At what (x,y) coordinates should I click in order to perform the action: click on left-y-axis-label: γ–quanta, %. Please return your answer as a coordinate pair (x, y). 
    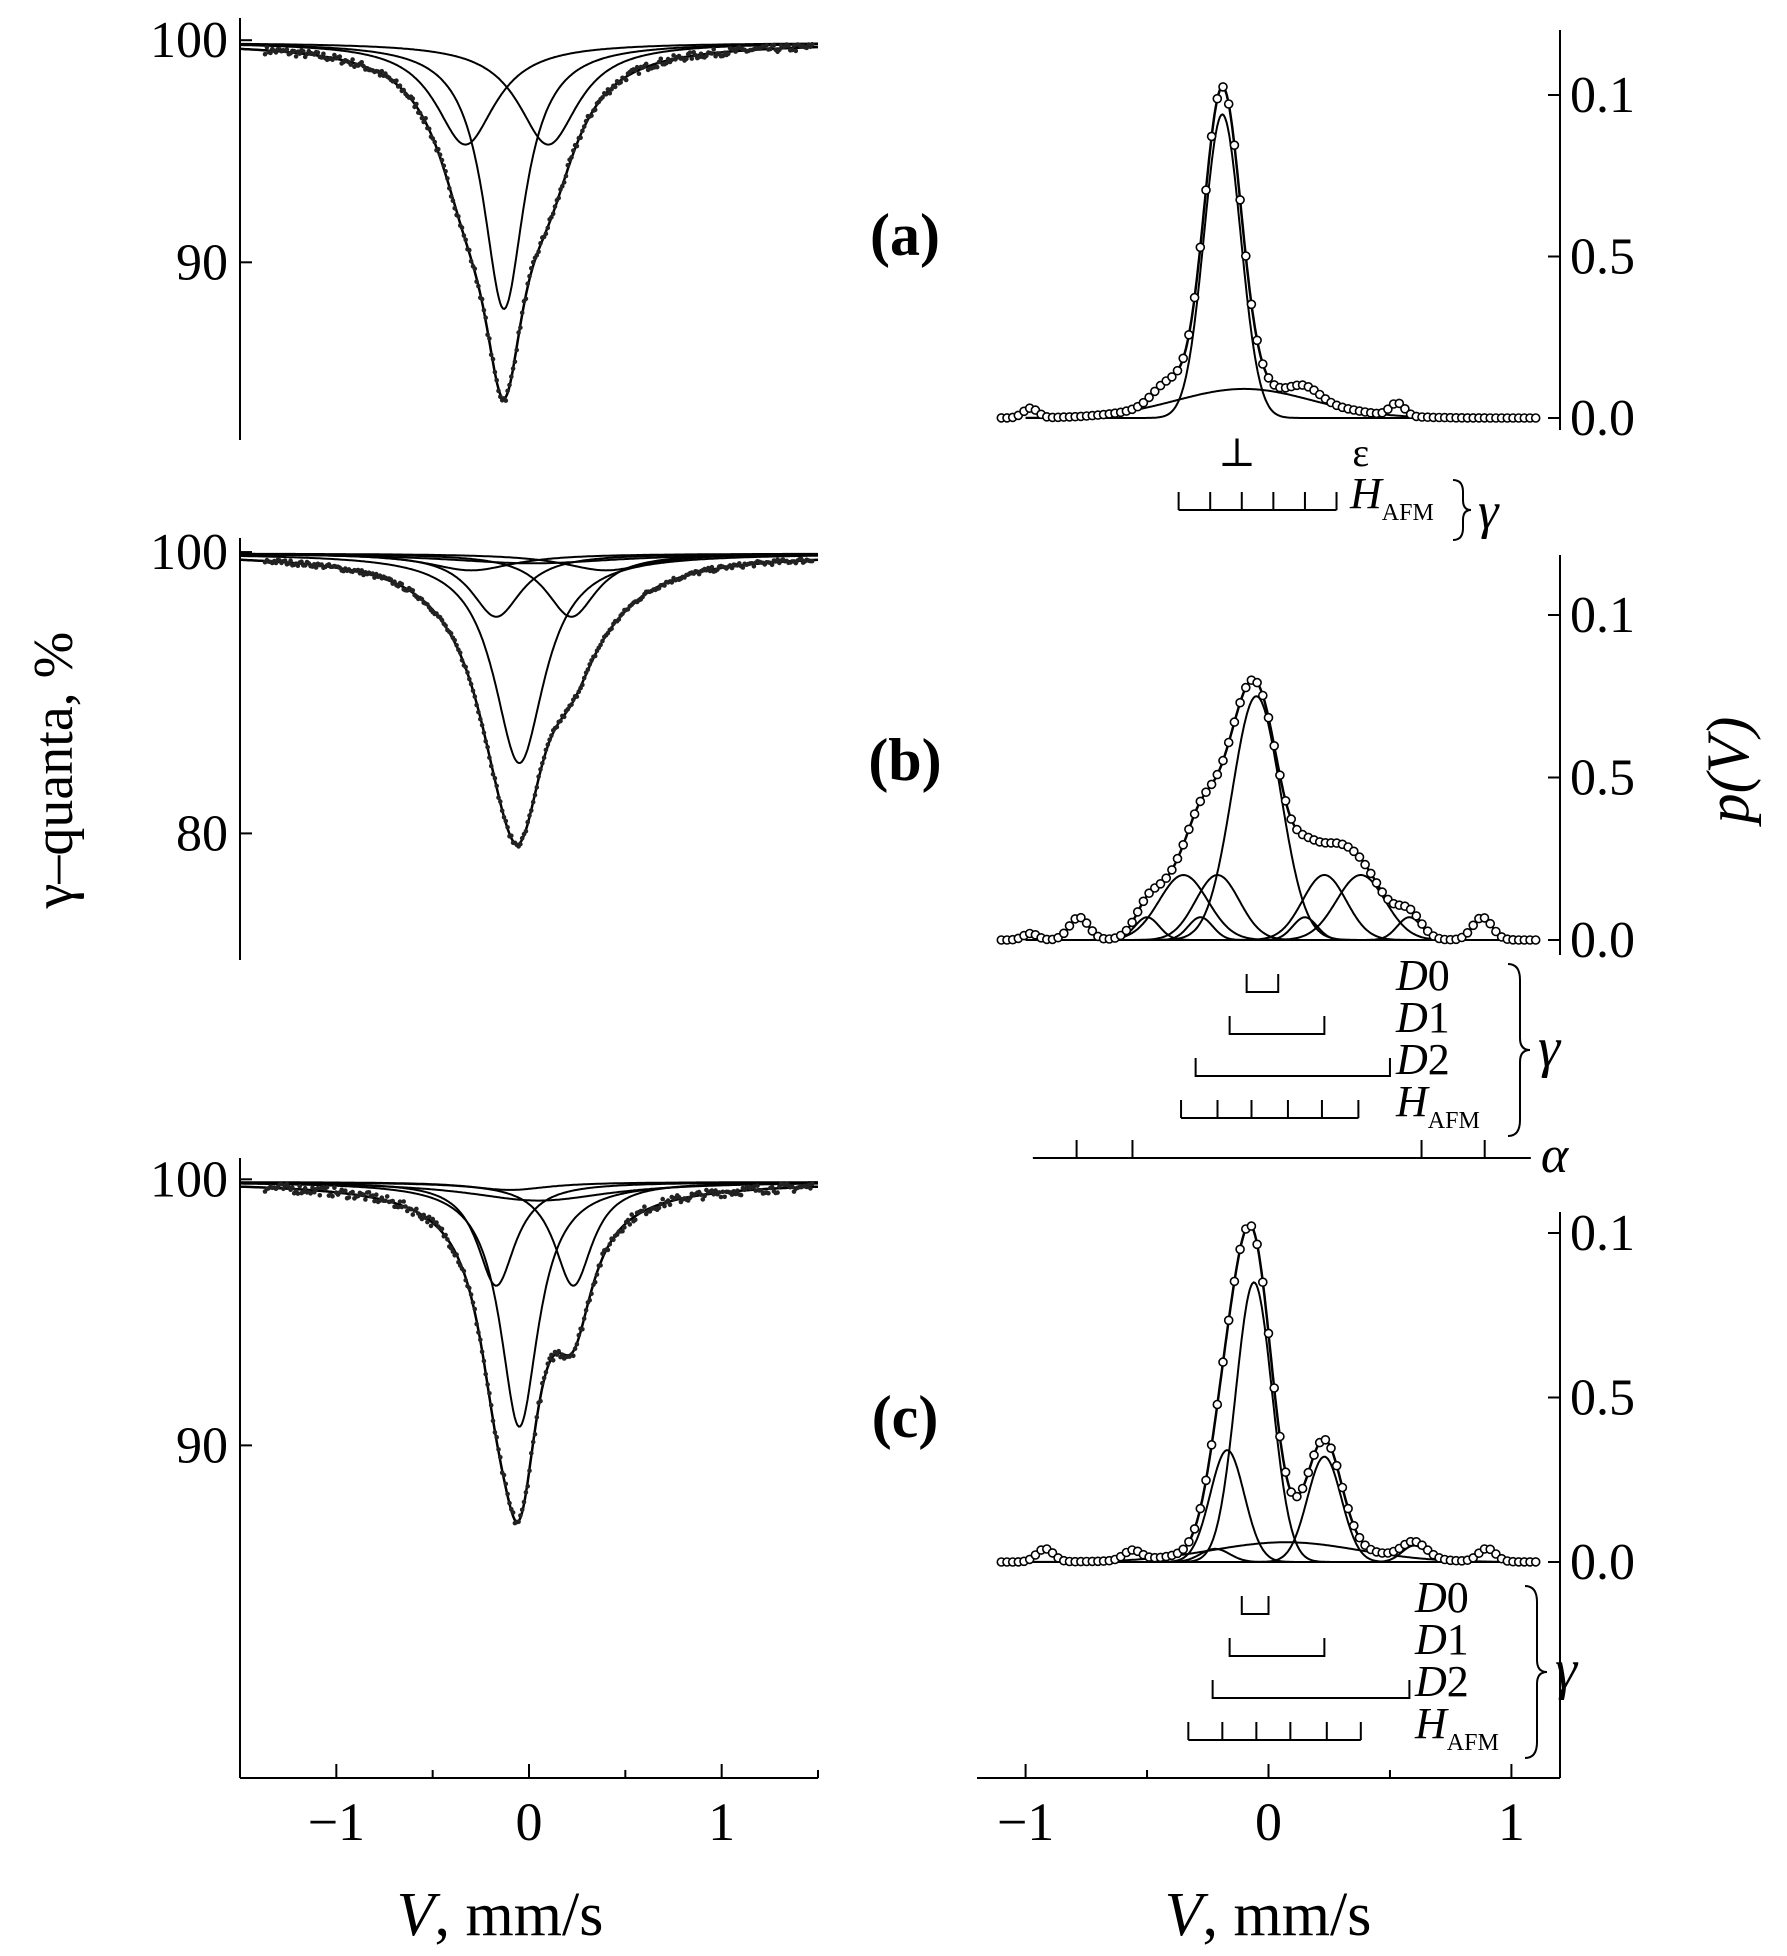
    Looking at the image, I should click on (54, 771).